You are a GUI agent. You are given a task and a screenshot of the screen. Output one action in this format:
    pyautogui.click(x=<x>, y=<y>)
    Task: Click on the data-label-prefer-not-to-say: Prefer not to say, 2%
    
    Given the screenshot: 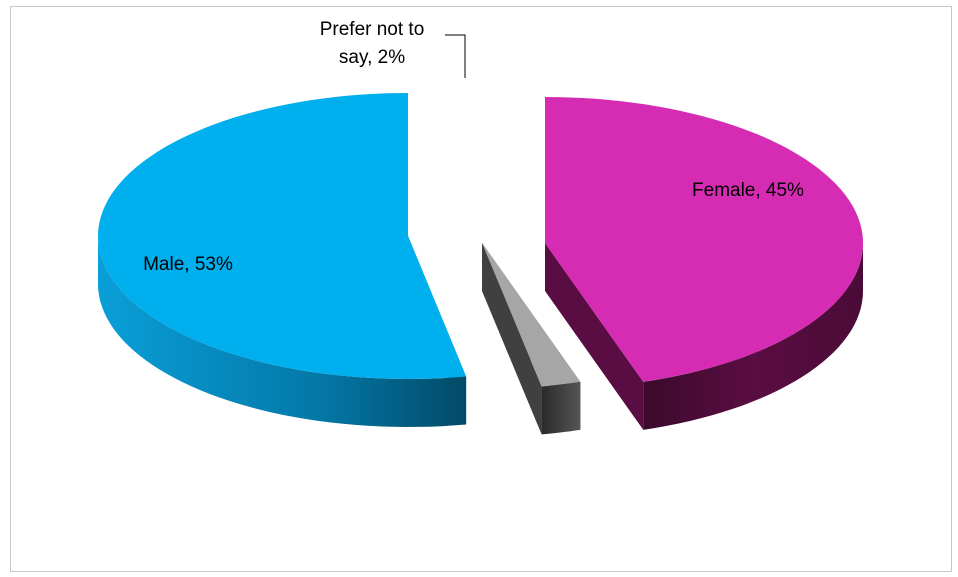 What is the action you would take?
    pyautogui.click(x=372, y=43)
    